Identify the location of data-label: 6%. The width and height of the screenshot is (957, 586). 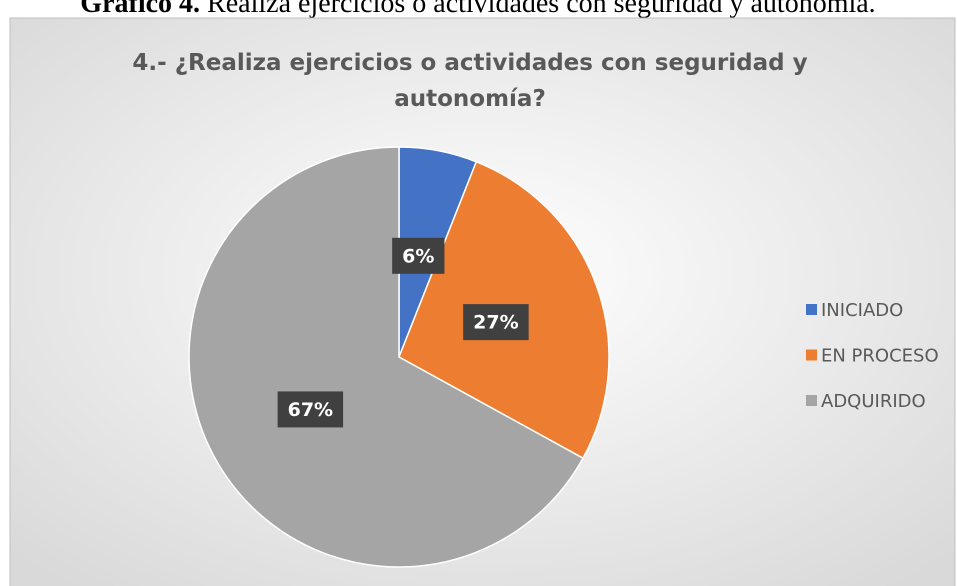
(418, 256).